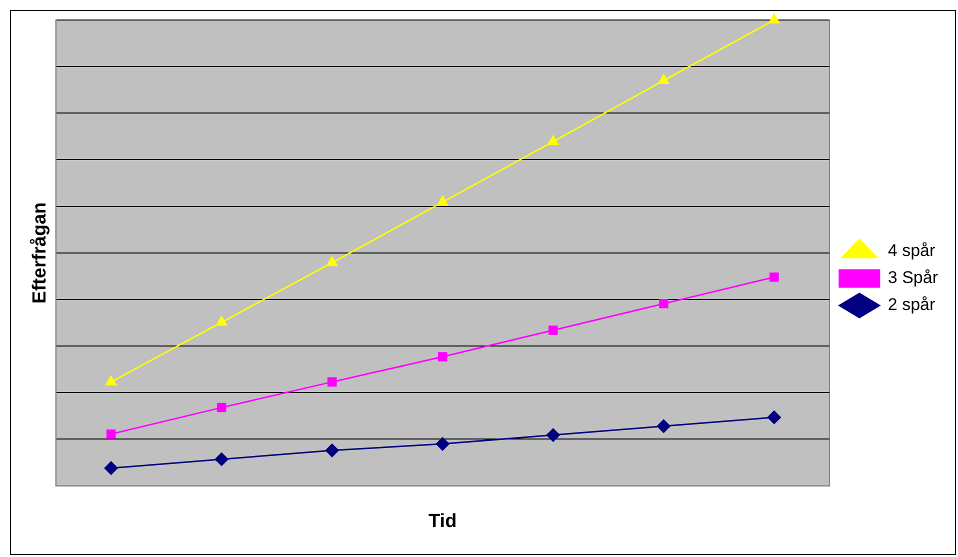  Describe the element at coordinates (912, 250) in the screenshot. I see `legend-label: 4 spår` at that location.